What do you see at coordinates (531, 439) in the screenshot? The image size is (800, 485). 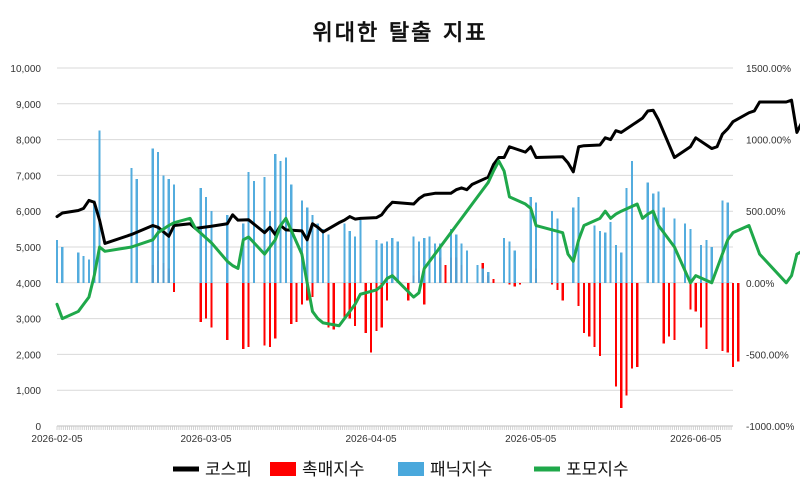 I see `x-tick-label: 2026-05-05` at bounding box center [531, 439].